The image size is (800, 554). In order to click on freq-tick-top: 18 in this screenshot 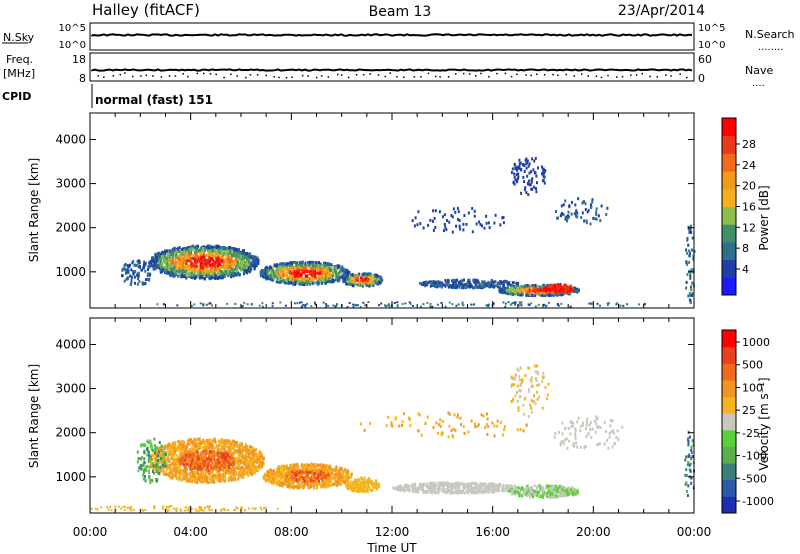, I will do `click(79, 59)`.